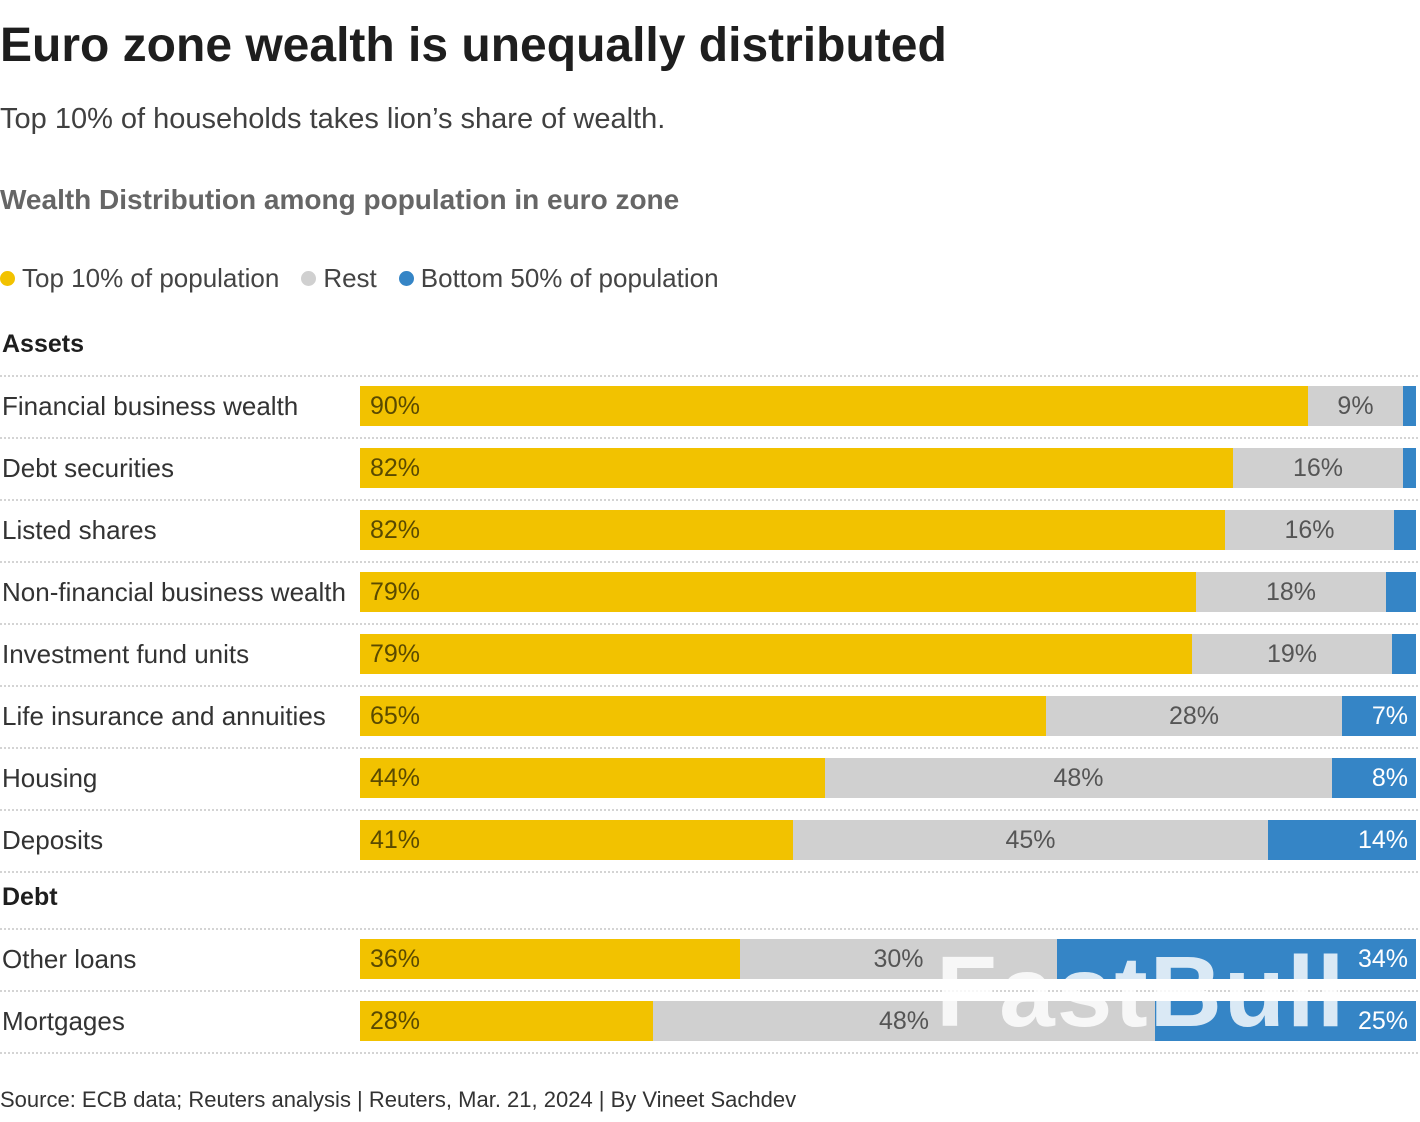  I want to click on bar-segment-bottom: 8%, so click(1374, 778).